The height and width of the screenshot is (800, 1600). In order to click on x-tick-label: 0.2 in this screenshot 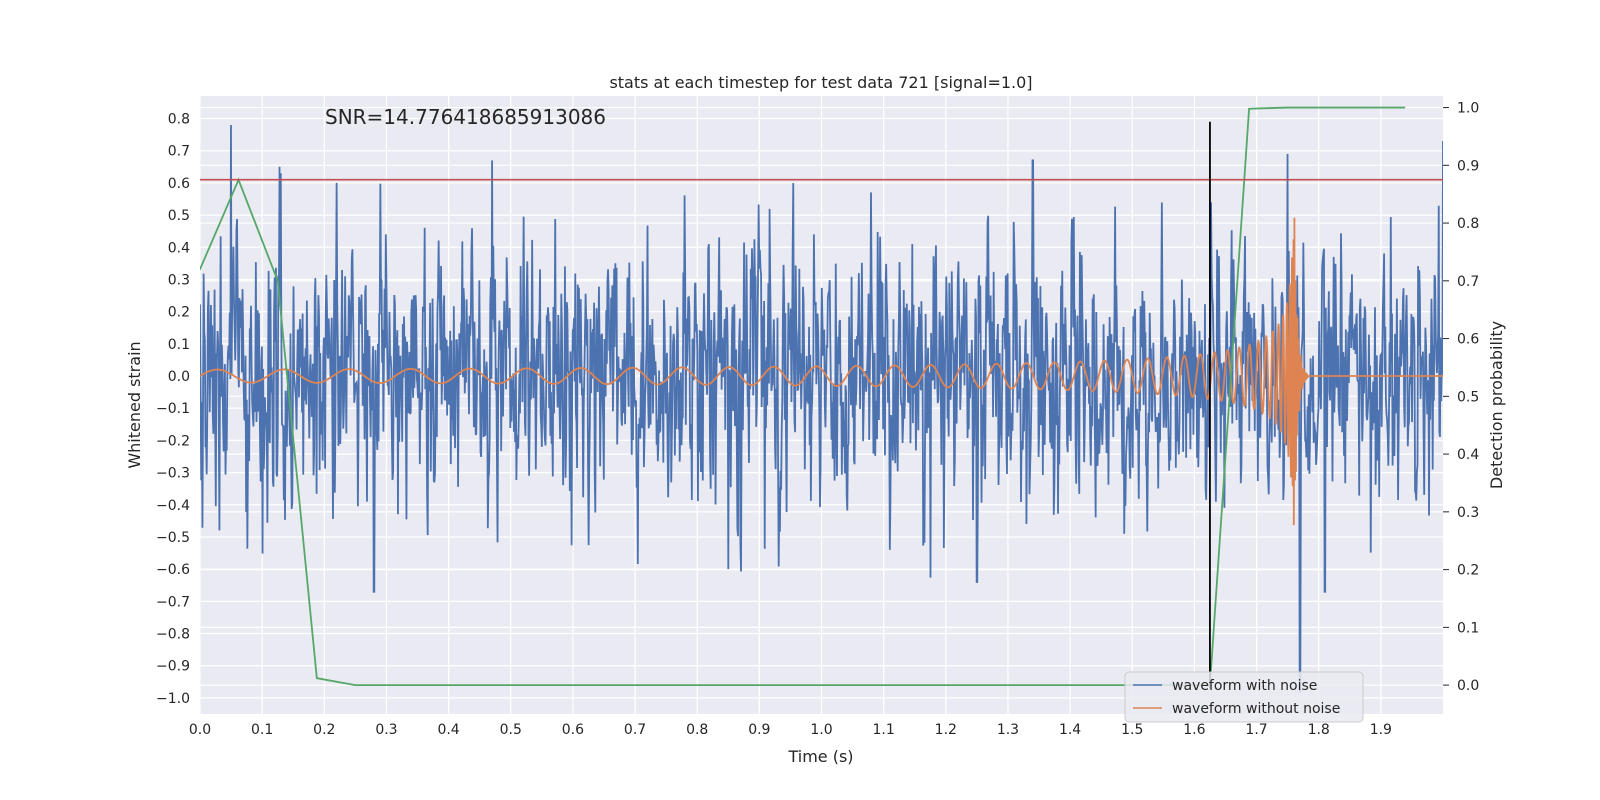, I will do `click(324, 730)`.